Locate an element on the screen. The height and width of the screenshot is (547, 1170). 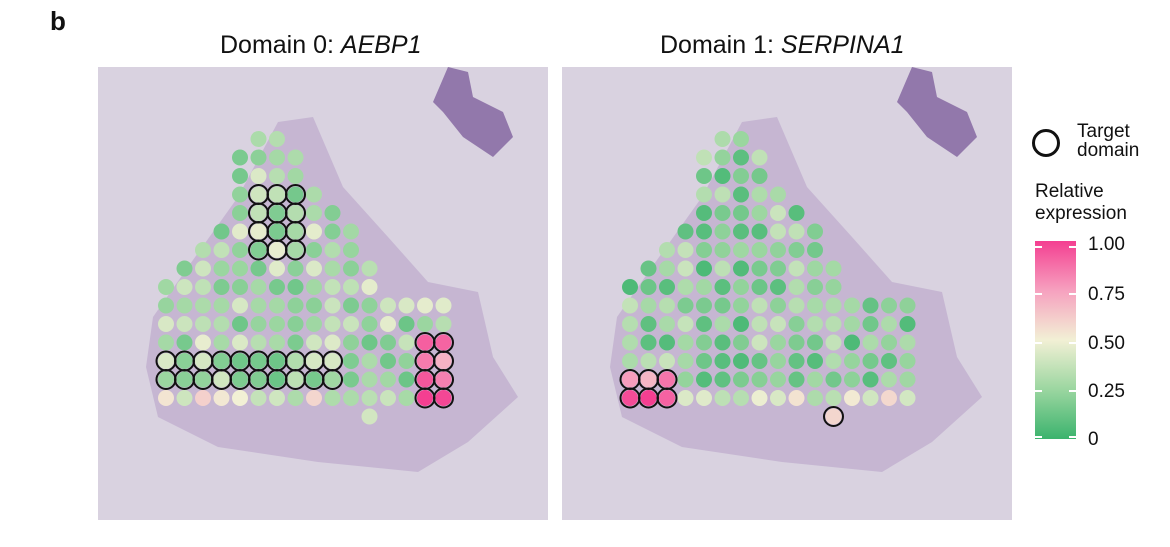
colorbar-tick-label: 0.25 is located at coordinates (1106, 391).